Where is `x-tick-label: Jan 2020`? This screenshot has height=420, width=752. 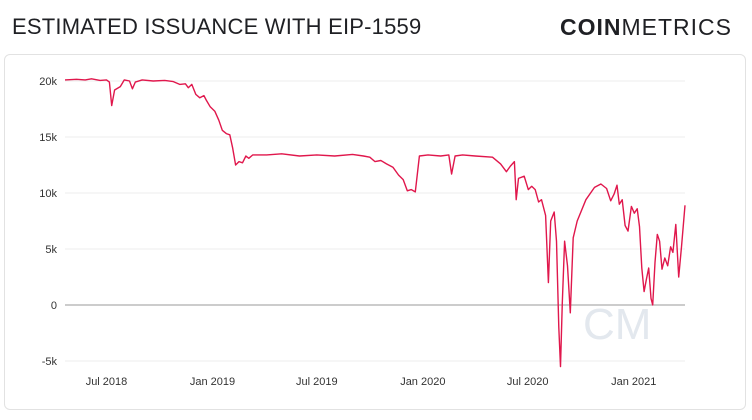 x-tick-label: Jan 2020 is located at coordinates (422, 382).